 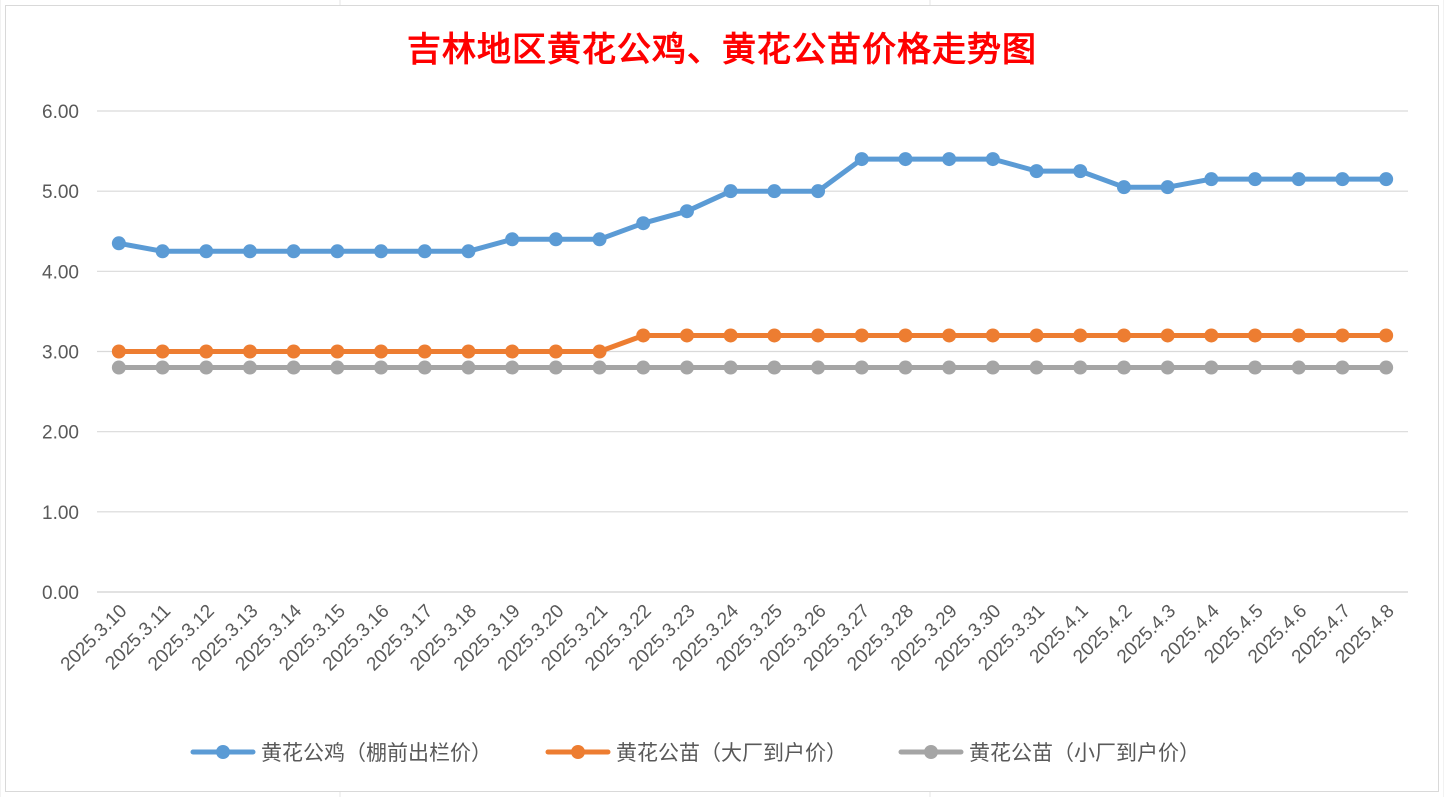 I want to click on legend-entry-label: 黄花公苗（大厂到户价）, so click(x=731, y=753).